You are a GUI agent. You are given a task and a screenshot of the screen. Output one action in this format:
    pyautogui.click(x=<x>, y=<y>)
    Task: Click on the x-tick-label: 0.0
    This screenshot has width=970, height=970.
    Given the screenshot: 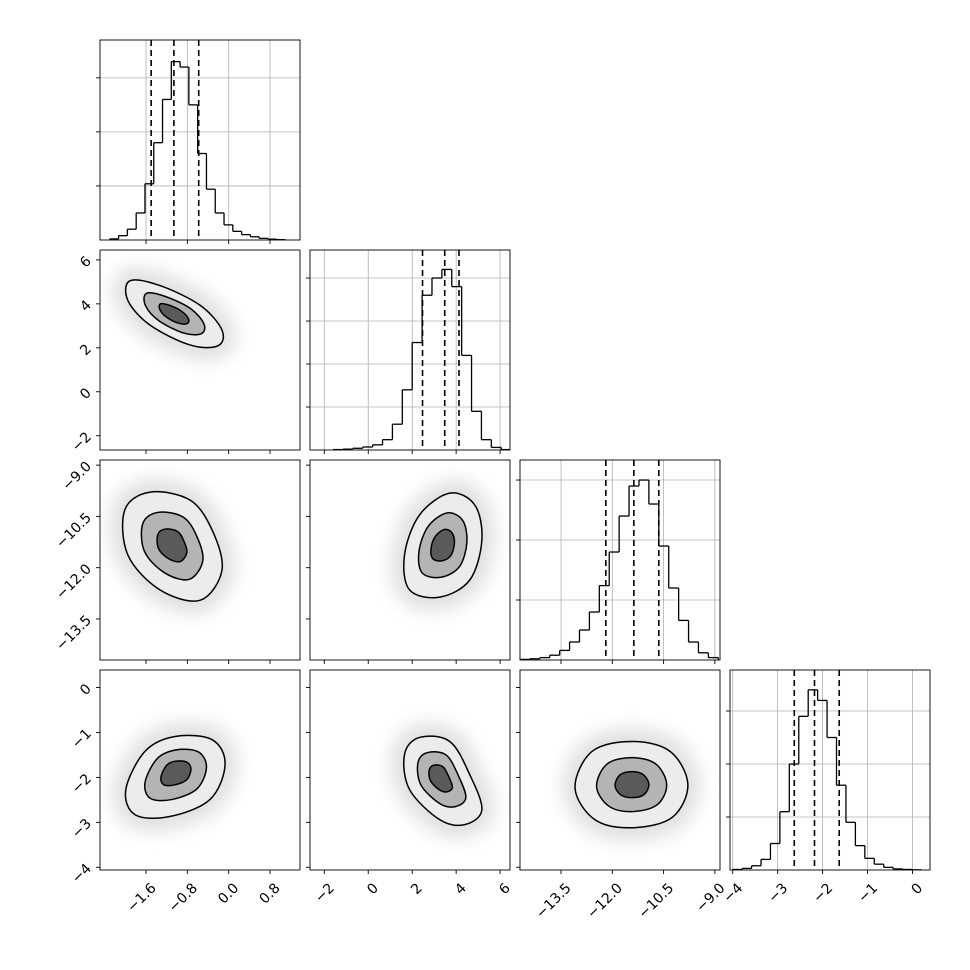 What is the action you would take?
    pyautogui.click(x=228, y=893)
    